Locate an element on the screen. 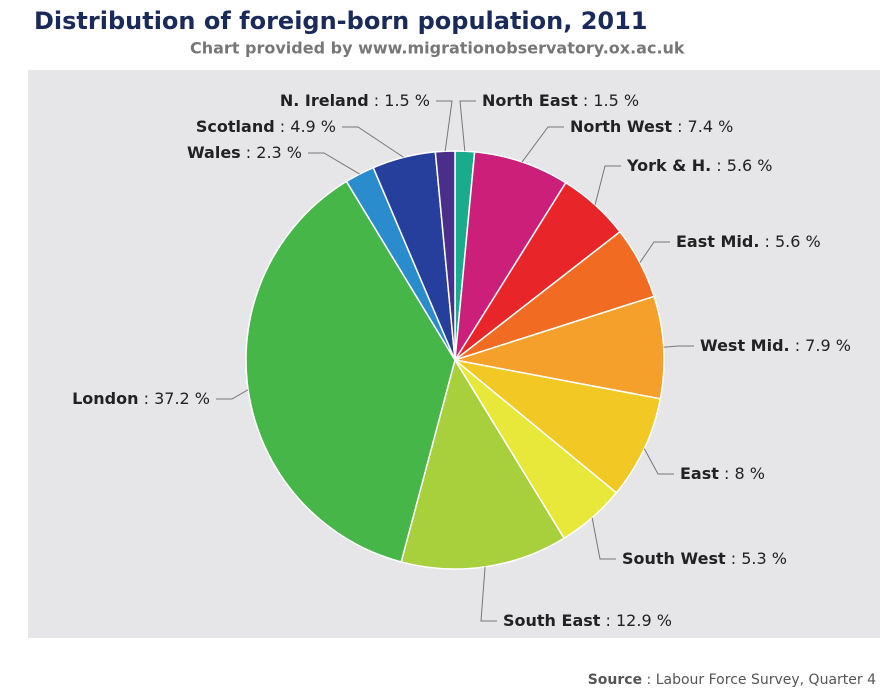 This screenshot has height=698, width=884. label-name: North East is located at coordinates (530, 100).